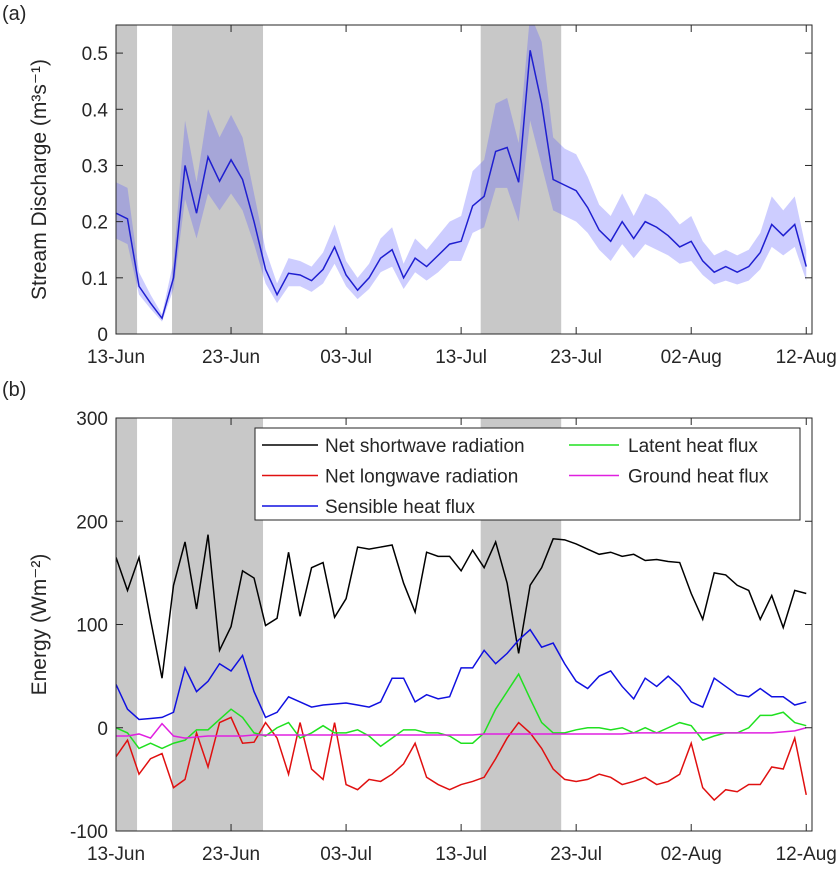 The image size is (839, 873). I want to click on y-axis-label: Energy (Wm⁻²), so click(39, 625).